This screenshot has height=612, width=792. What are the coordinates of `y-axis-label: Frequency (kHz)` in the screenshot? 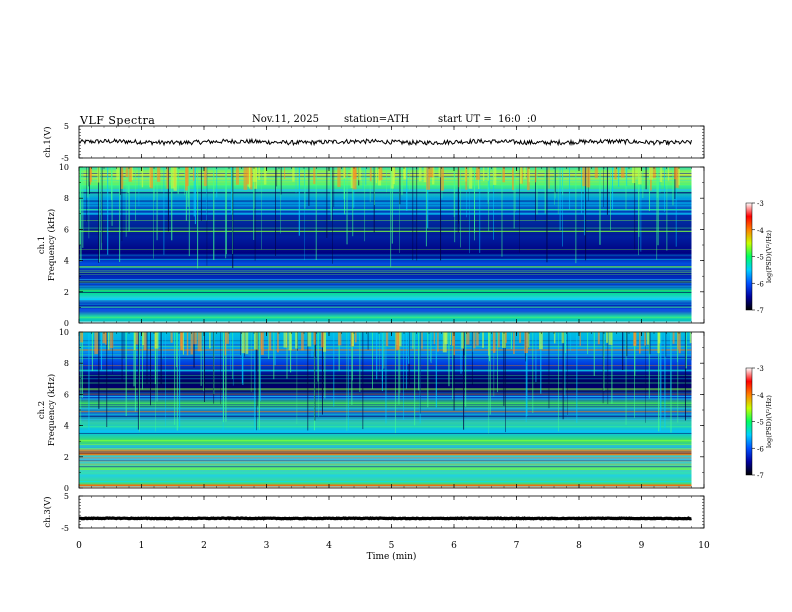 It's located at (51, 410).